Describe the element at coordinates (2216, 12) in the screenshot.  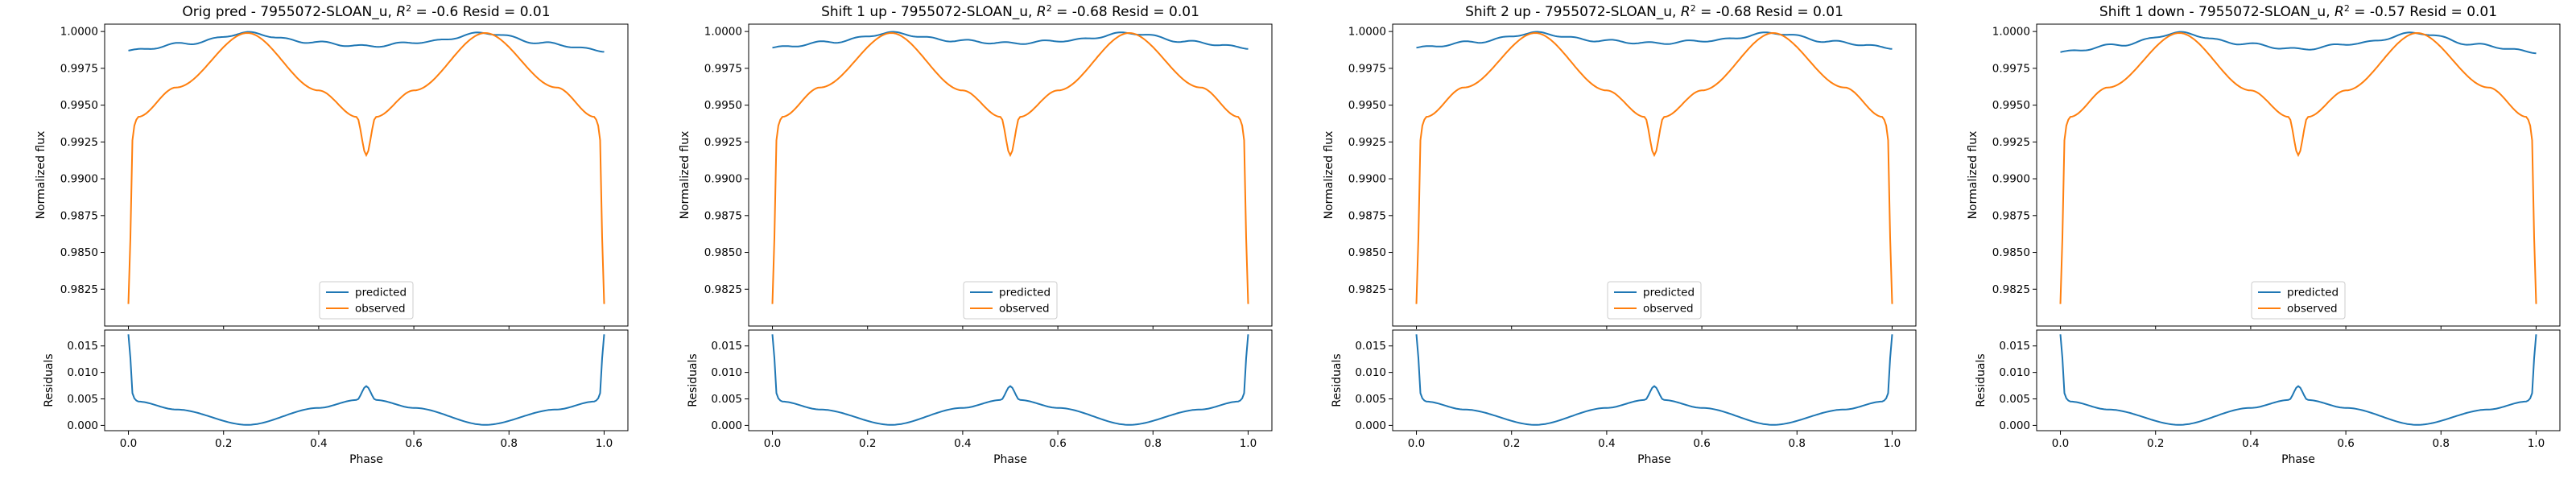
I see `title-prefix: Shift 1 down - 7955072-SLOAN_u,` at that location.